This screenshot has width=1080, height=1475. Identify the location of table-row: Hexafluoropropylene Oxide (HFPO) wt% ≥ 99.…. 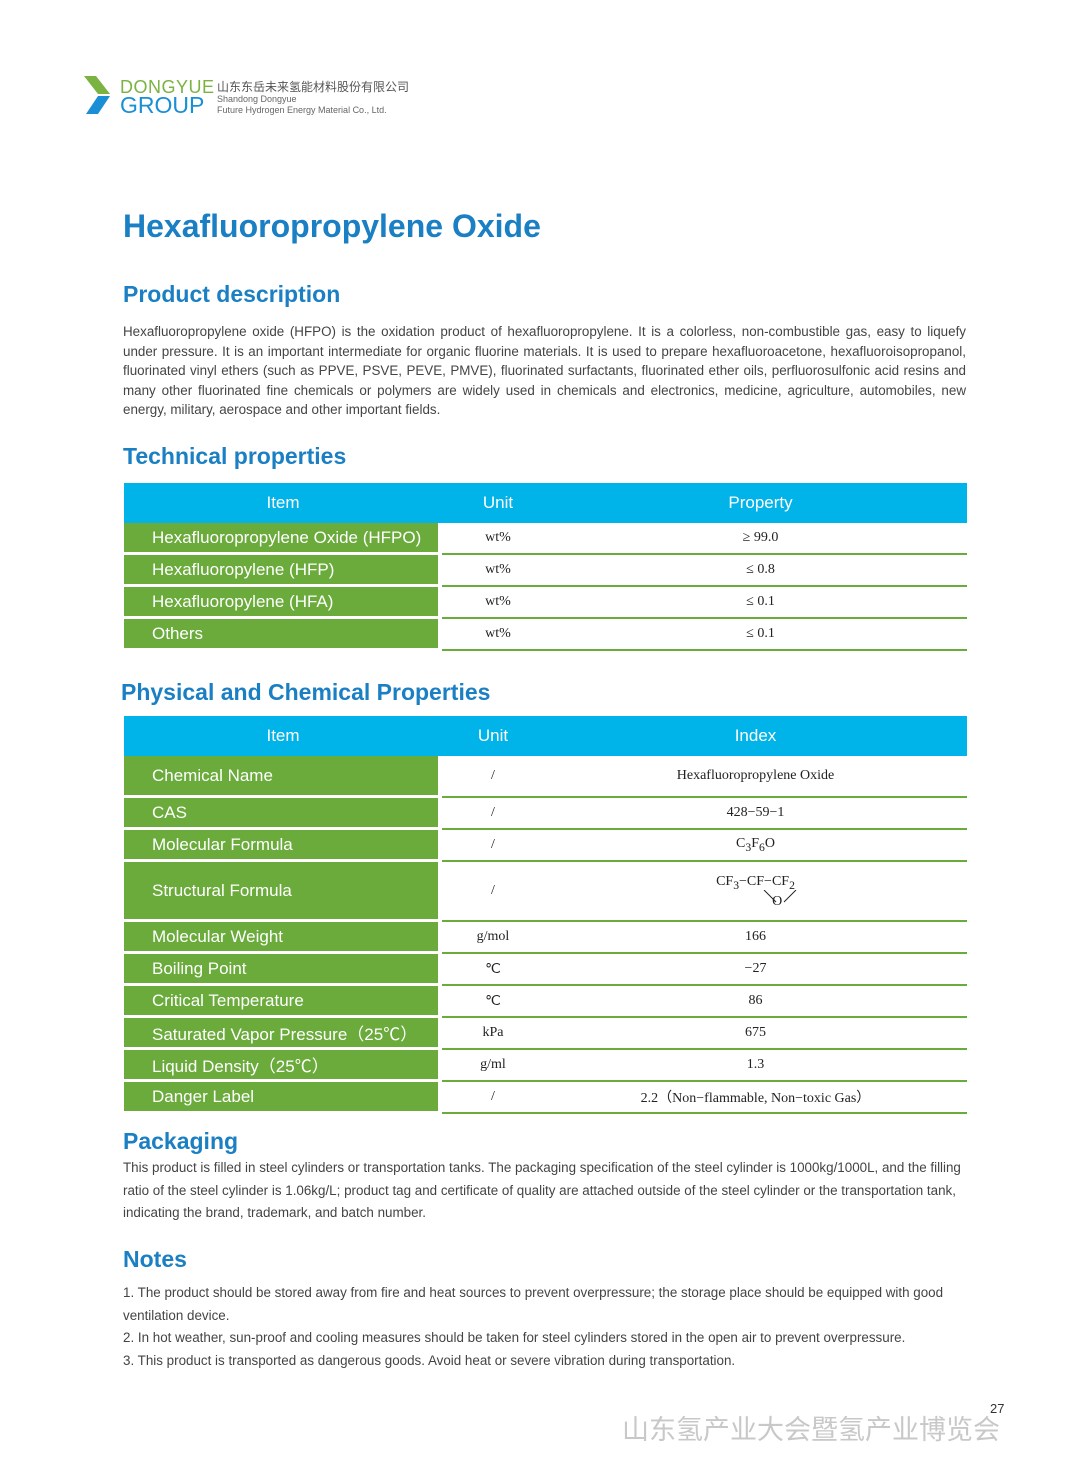
(545, 539).